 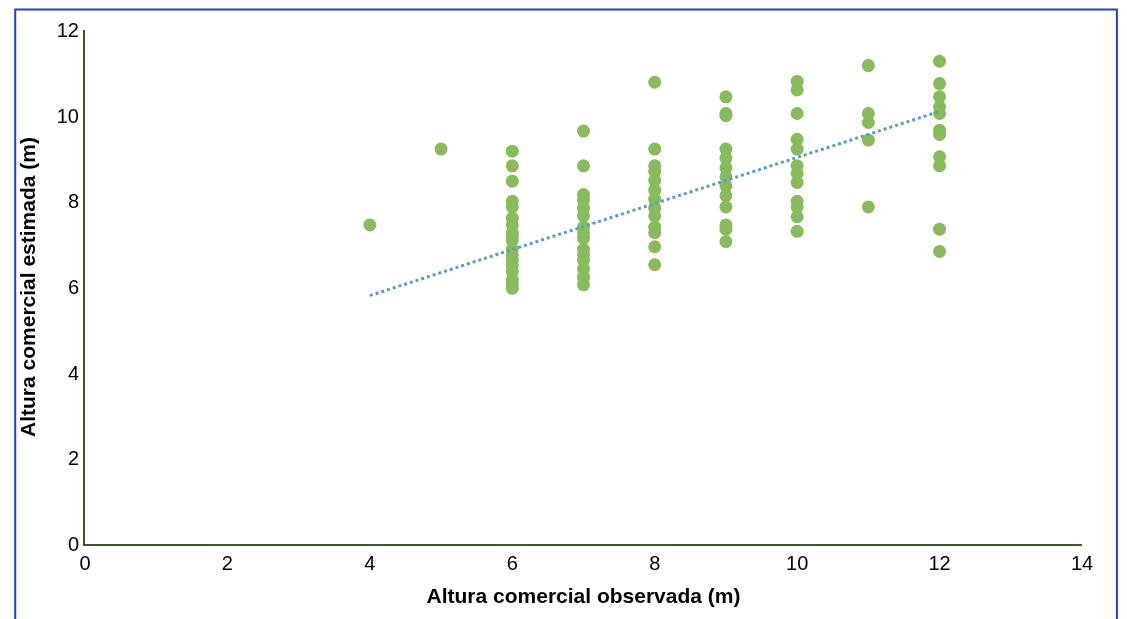 I want to click on y-tick-label: 4, so click(x=73, y=372).